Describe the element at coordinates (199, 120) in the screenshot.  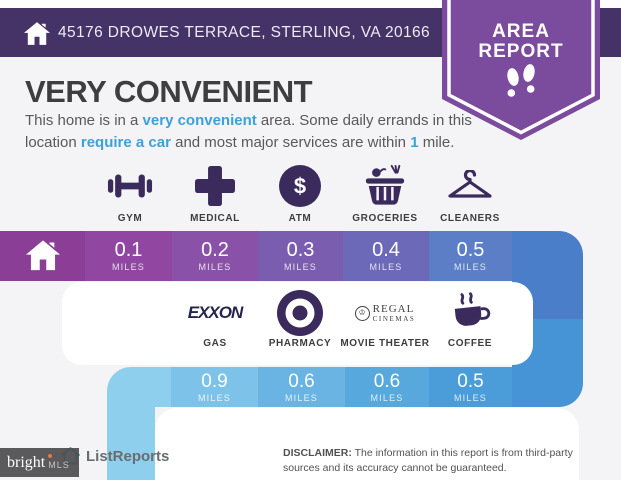
I see `highlight-very-convenient: very convenient` at that location.